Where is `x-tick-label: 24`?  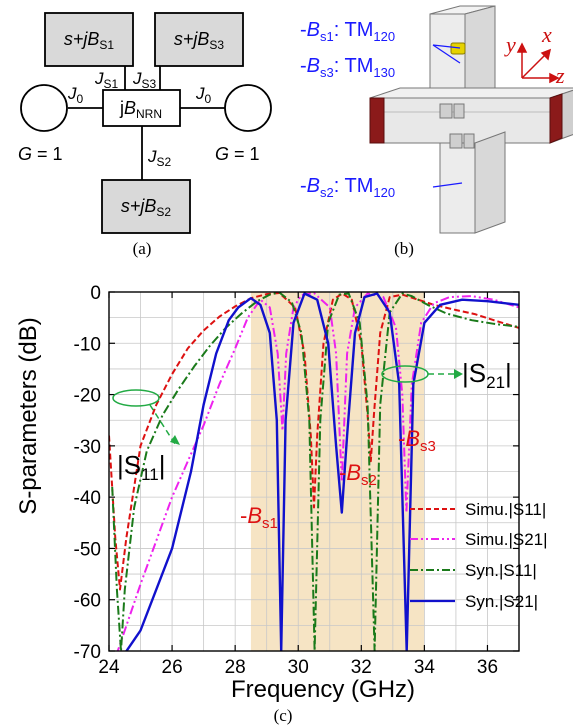 x-tick-label: 24 is located at coordinates (109, 667).